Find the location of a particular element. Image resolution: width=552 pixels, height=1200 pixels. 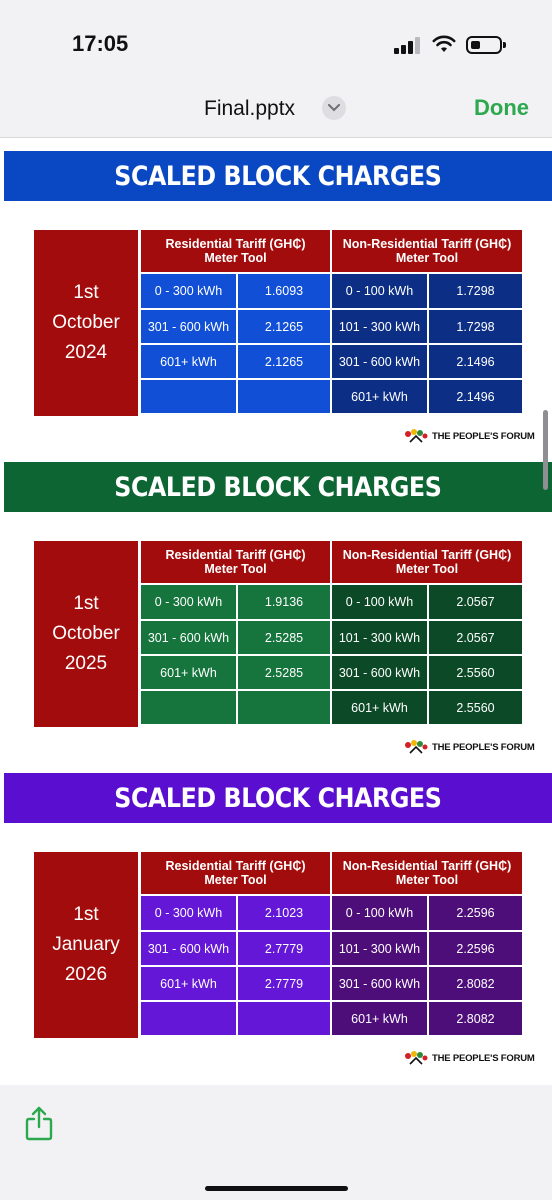

residential-rate-cell: 1.9136 is located at coordinates (284, 602).